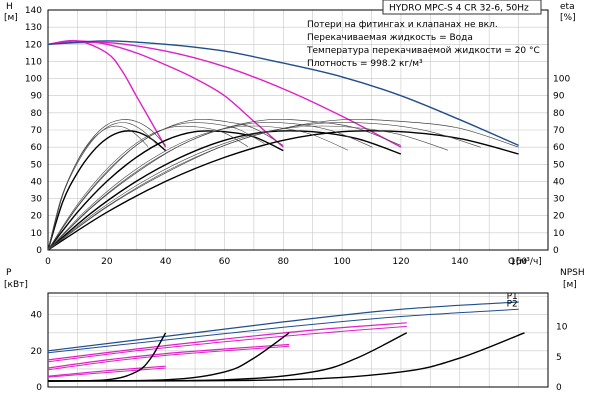  What do you see at coordinates (37, 217) in the screenshot?
I see `y-tick-label-h: 20` at bounding box center [37, 217].